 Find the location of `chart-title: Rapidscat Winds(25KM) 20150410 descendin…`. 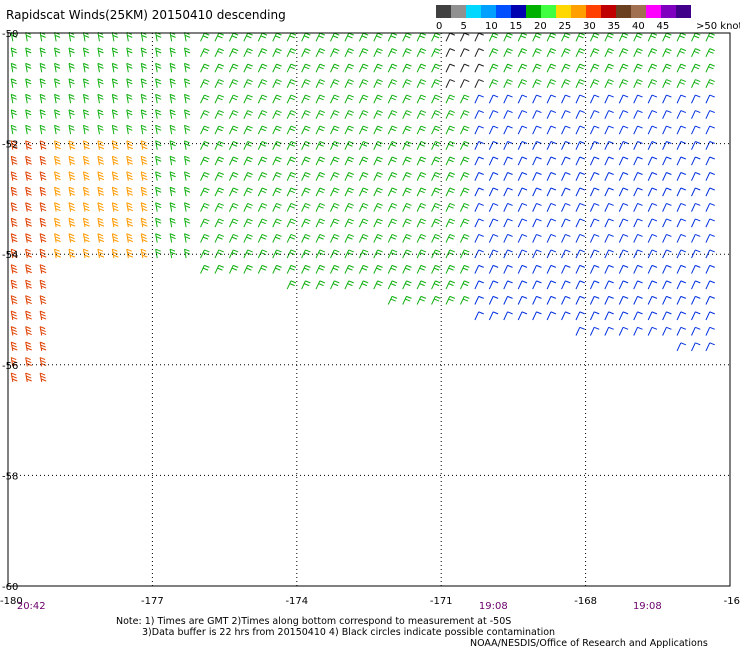

chart-title: Rapidscat Winds(25KM) 20150410 descendin… is located at coordinates (146, 15).